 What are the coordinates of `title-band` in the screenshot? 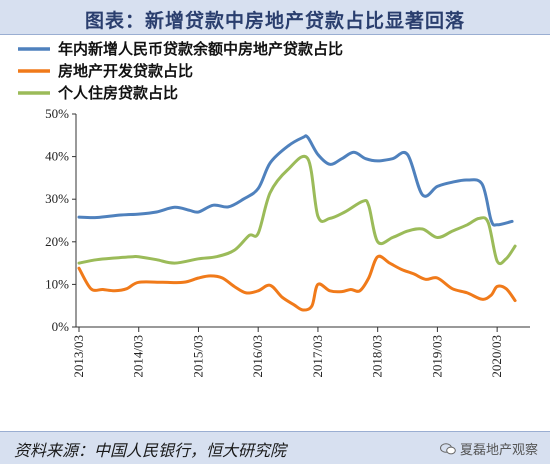 It's located at (275, 17).